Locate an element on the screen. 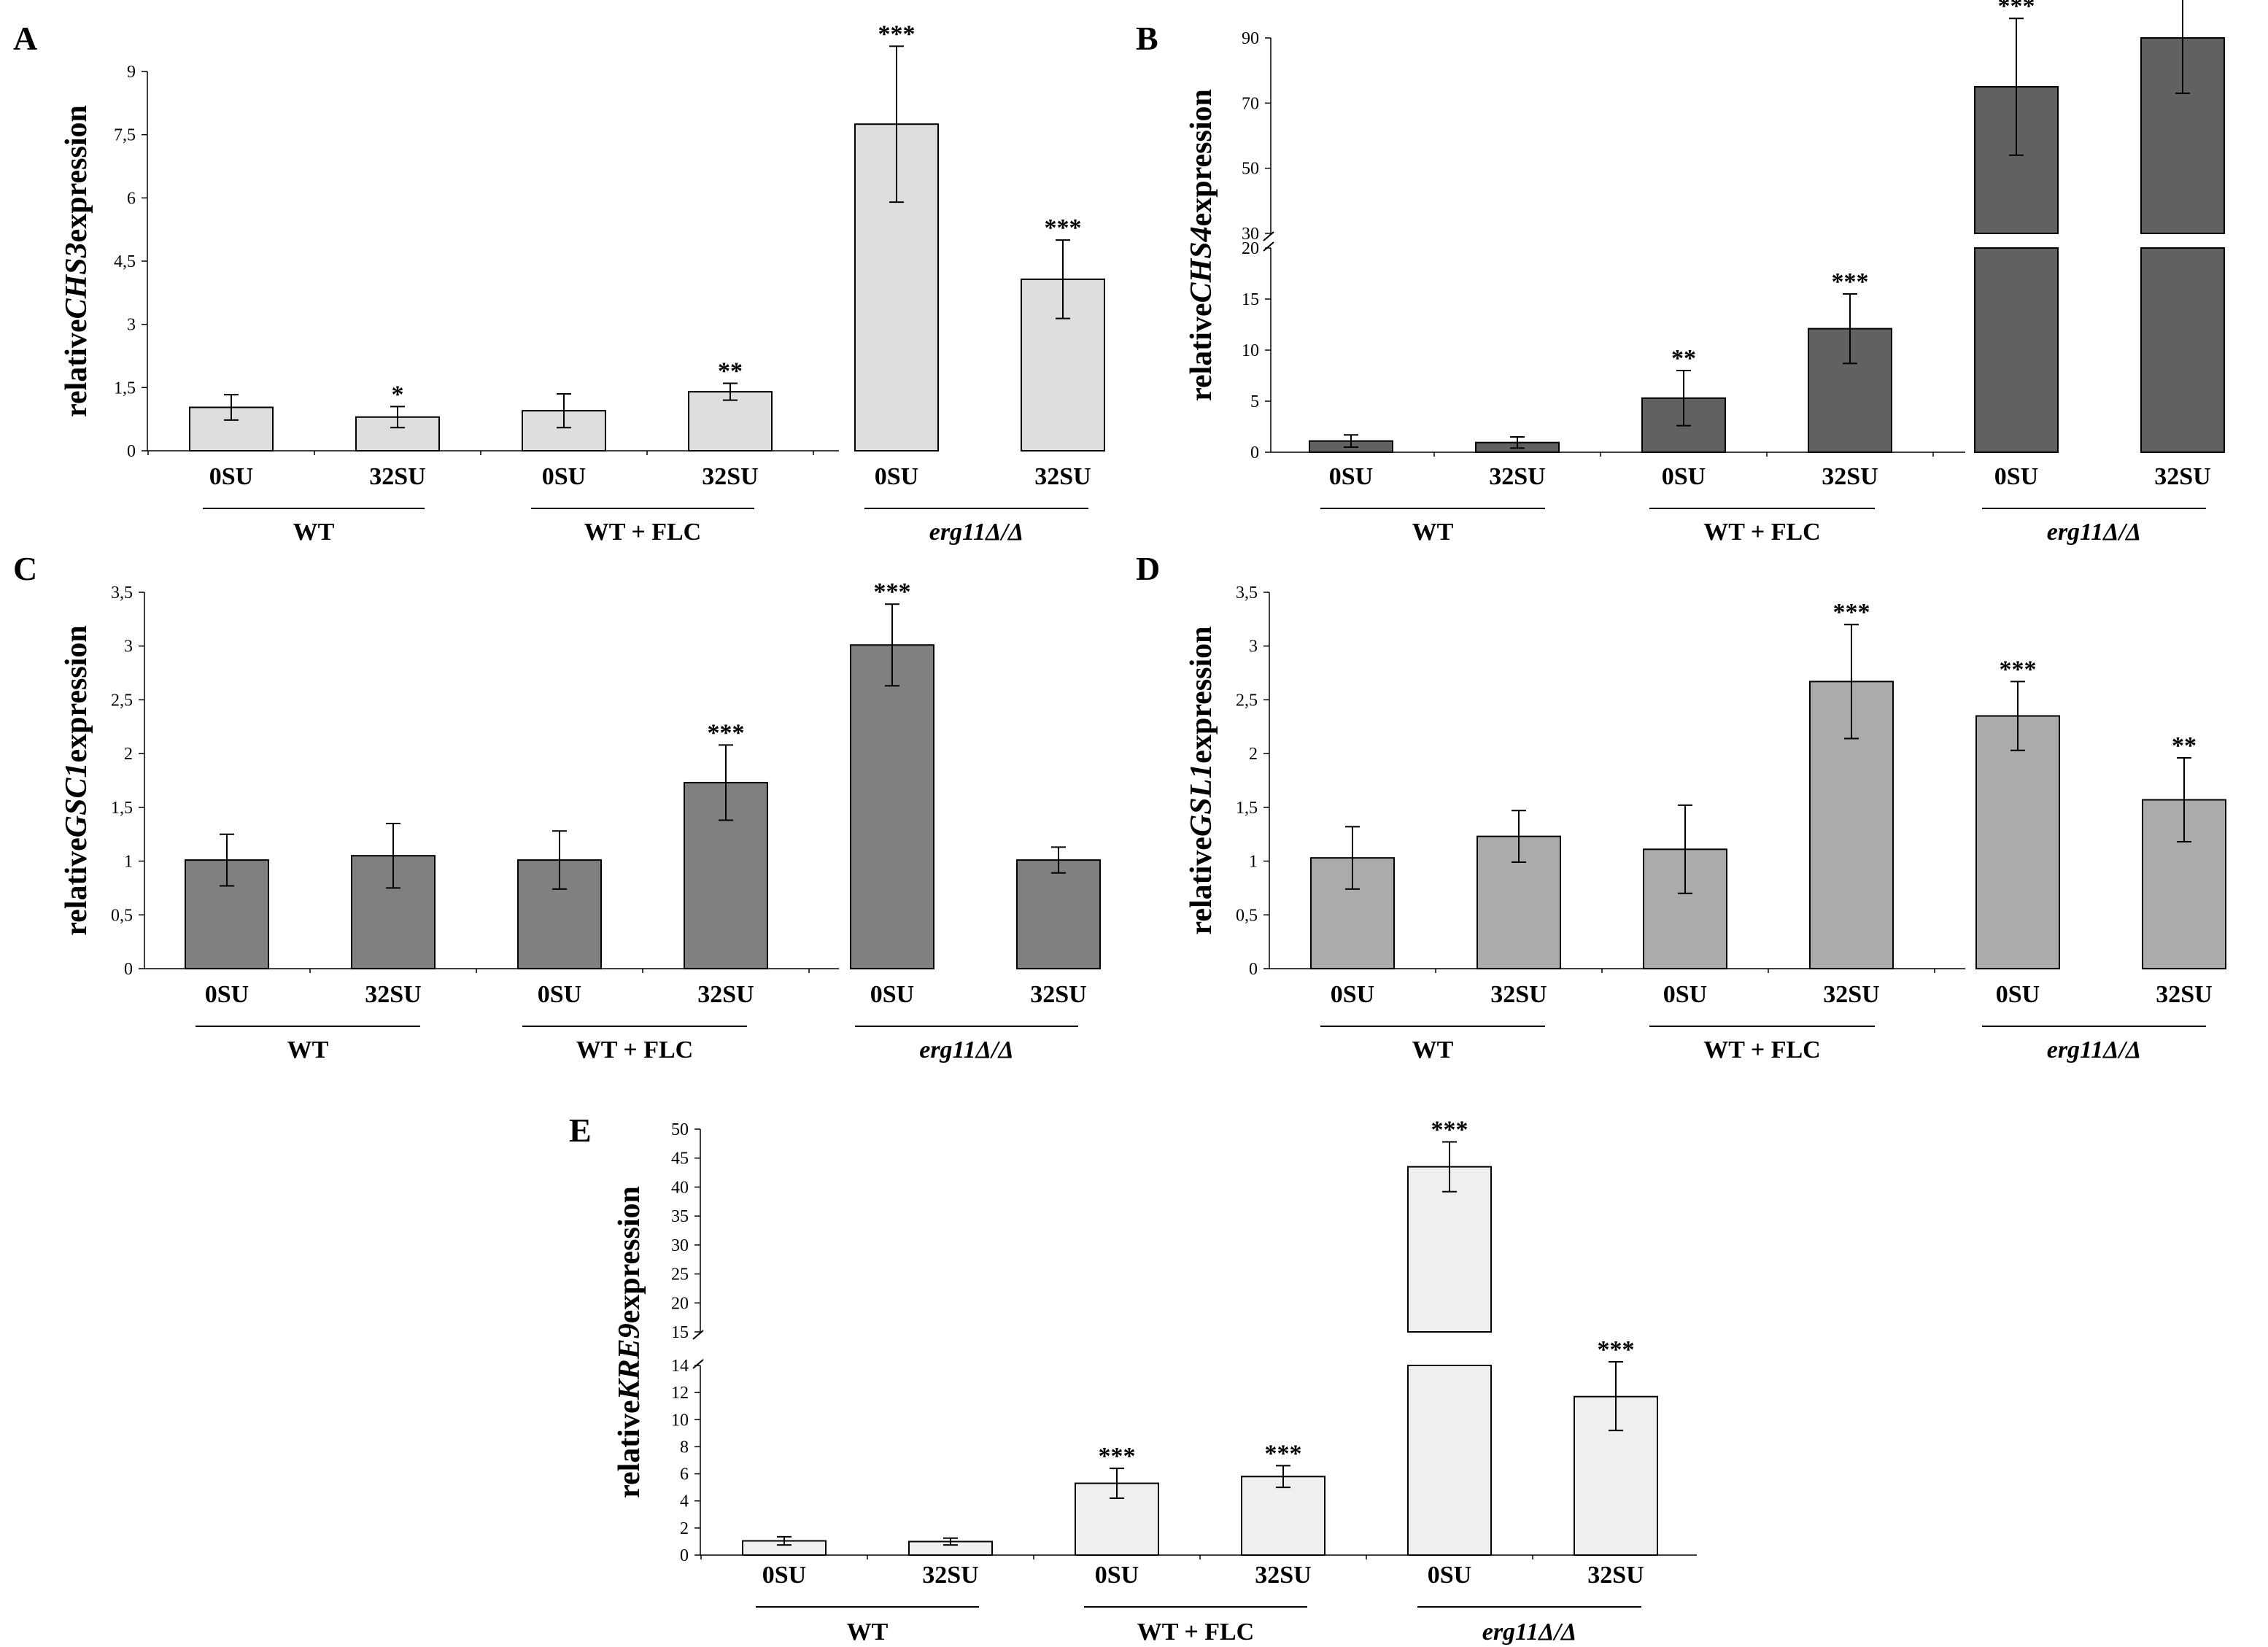  panel-letter: E is located at coordinates (580, 1130).